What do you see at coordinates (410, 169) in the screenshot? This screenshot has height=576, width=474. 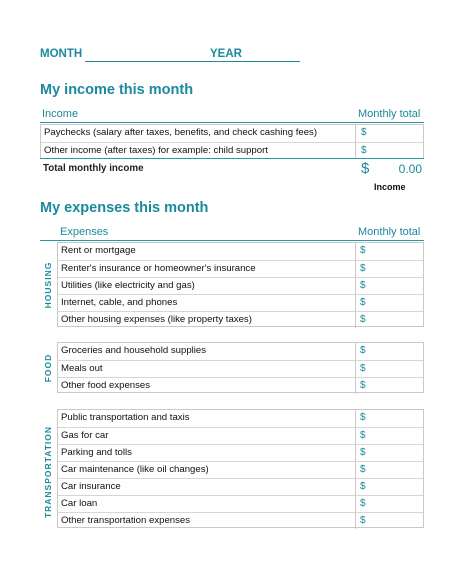 I see `income-total-value: 0.00` at bounding box center [410, 169].